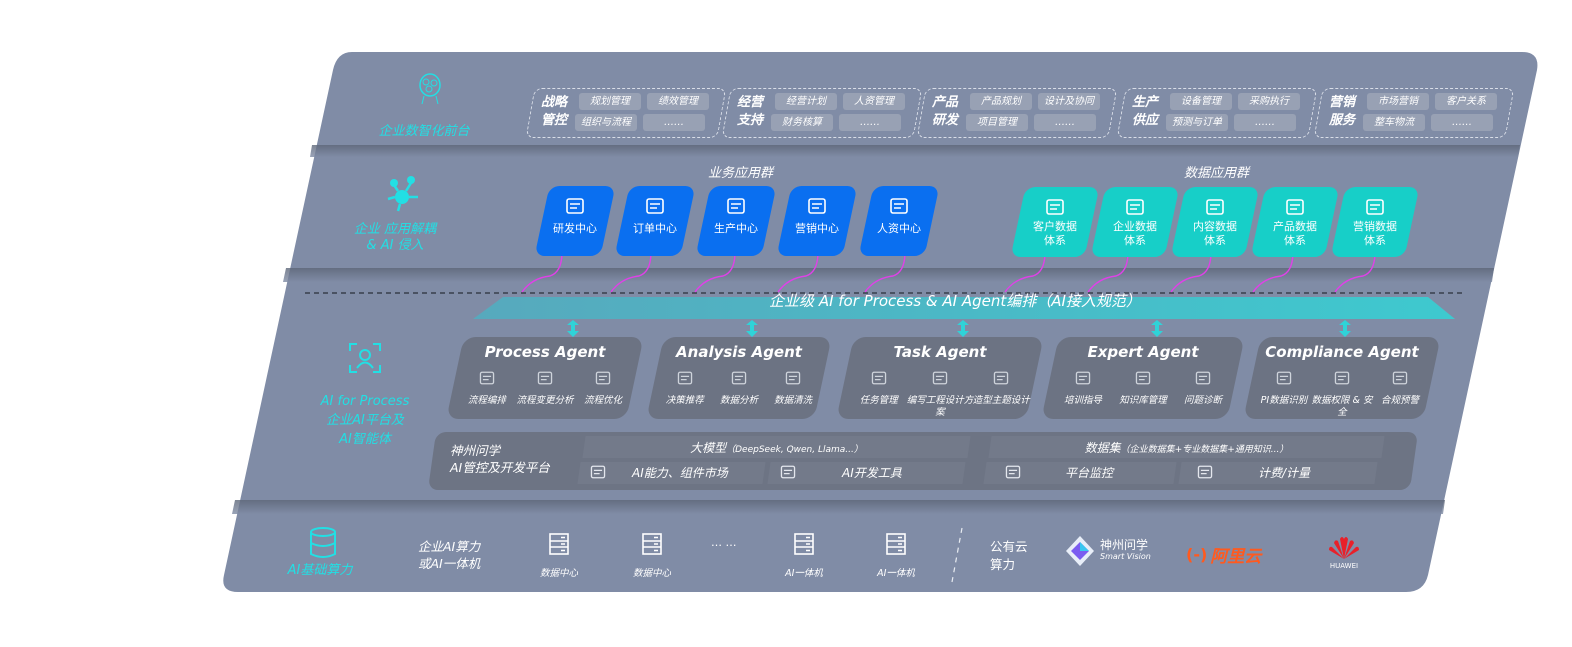 This screenshot has height=647, width=1572. I want to click on data-app-card: 客户数据 体系, so click(1055, 222).